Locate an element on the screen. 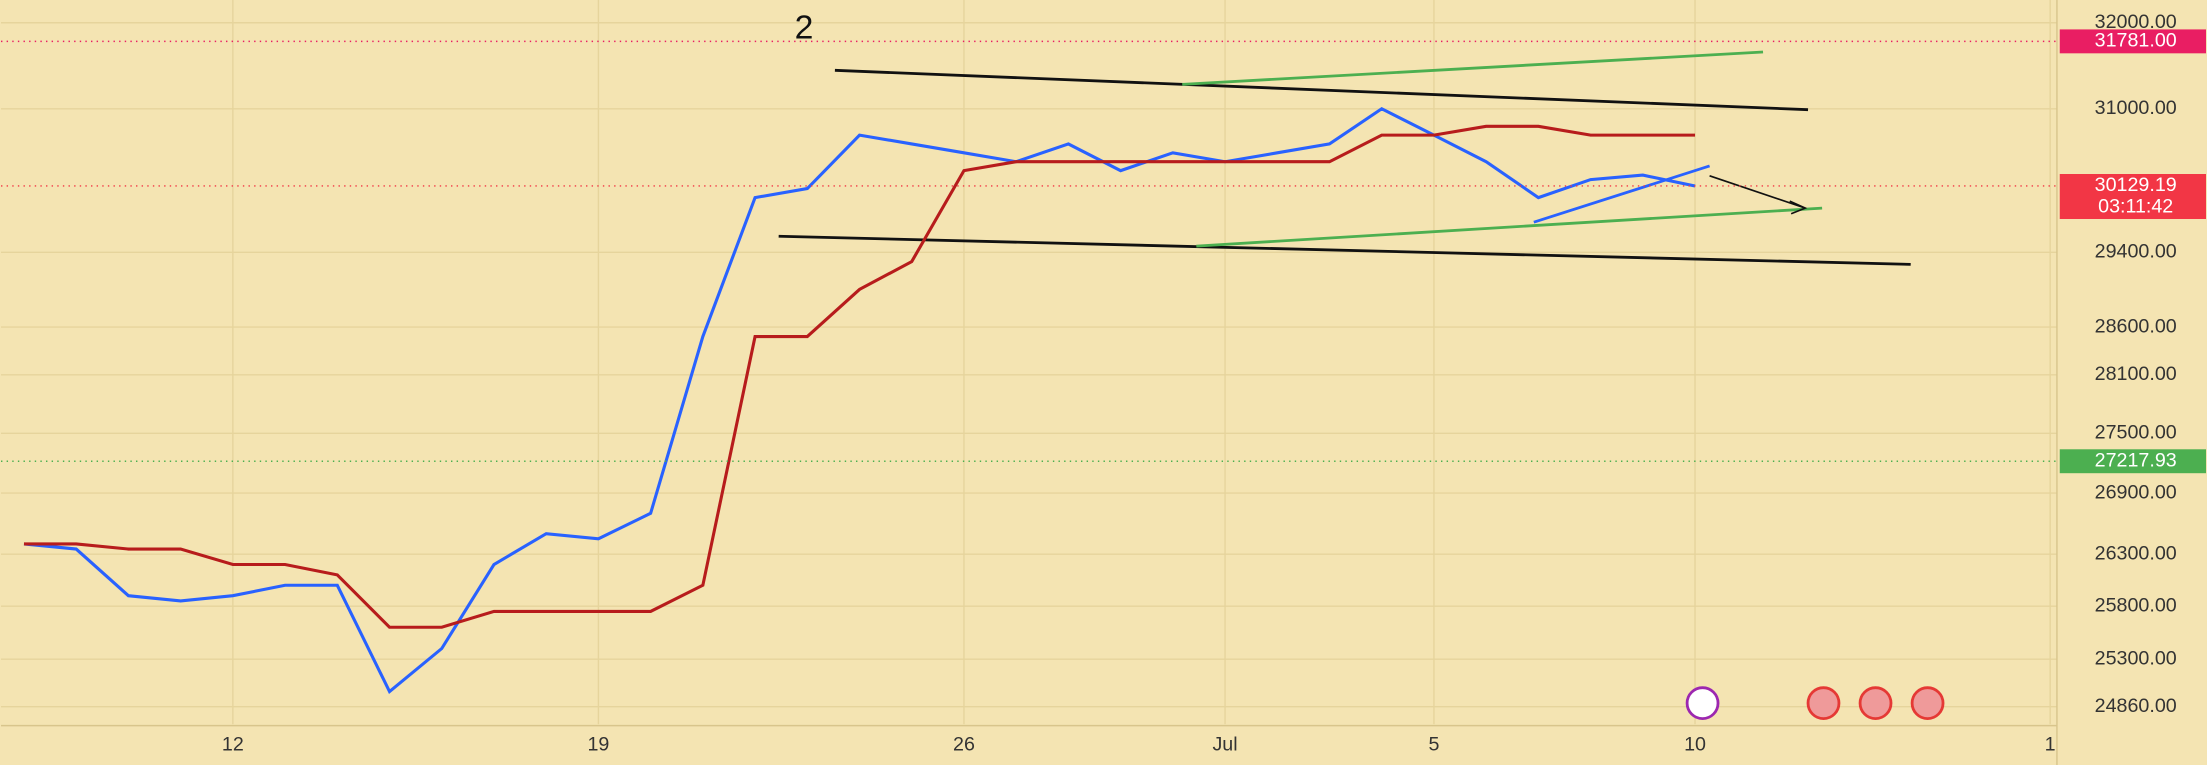 This screenshot has width=2207, height=765. x-tick-label: 26 is located at coordinates (964, 745).